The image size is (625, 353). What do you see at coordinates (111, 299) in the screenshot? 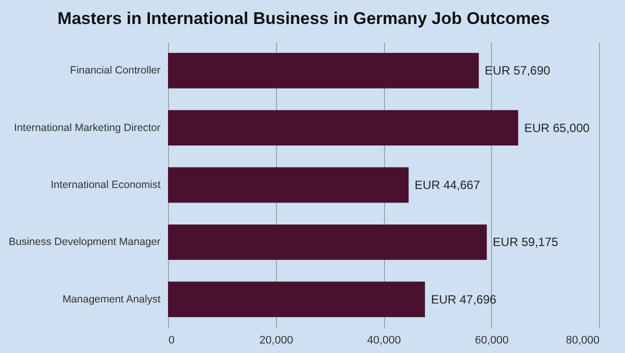
I see `y-tick-label: Management Analyst` at bounding box center [111, 299].